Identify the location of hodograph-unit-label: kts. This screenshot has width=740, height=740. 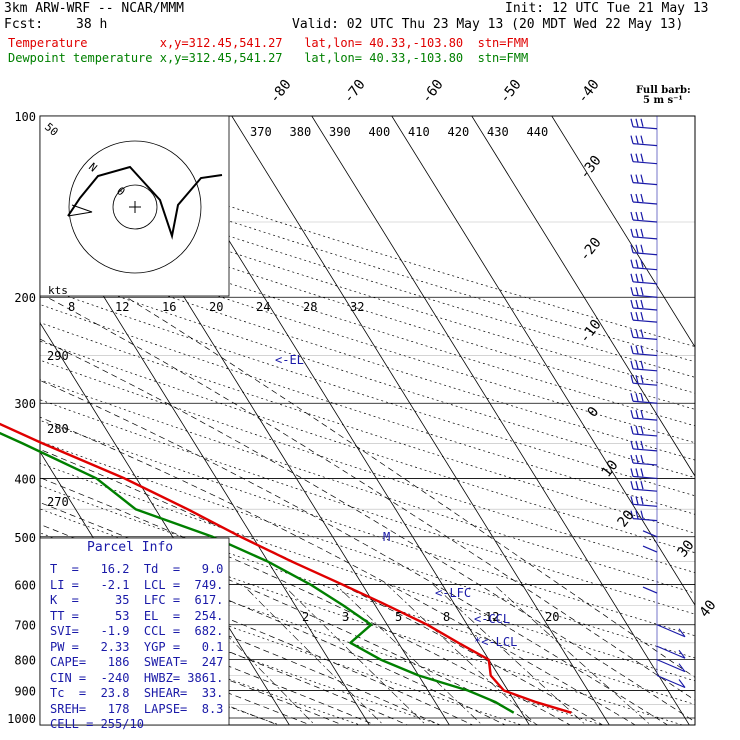
(58, 290).